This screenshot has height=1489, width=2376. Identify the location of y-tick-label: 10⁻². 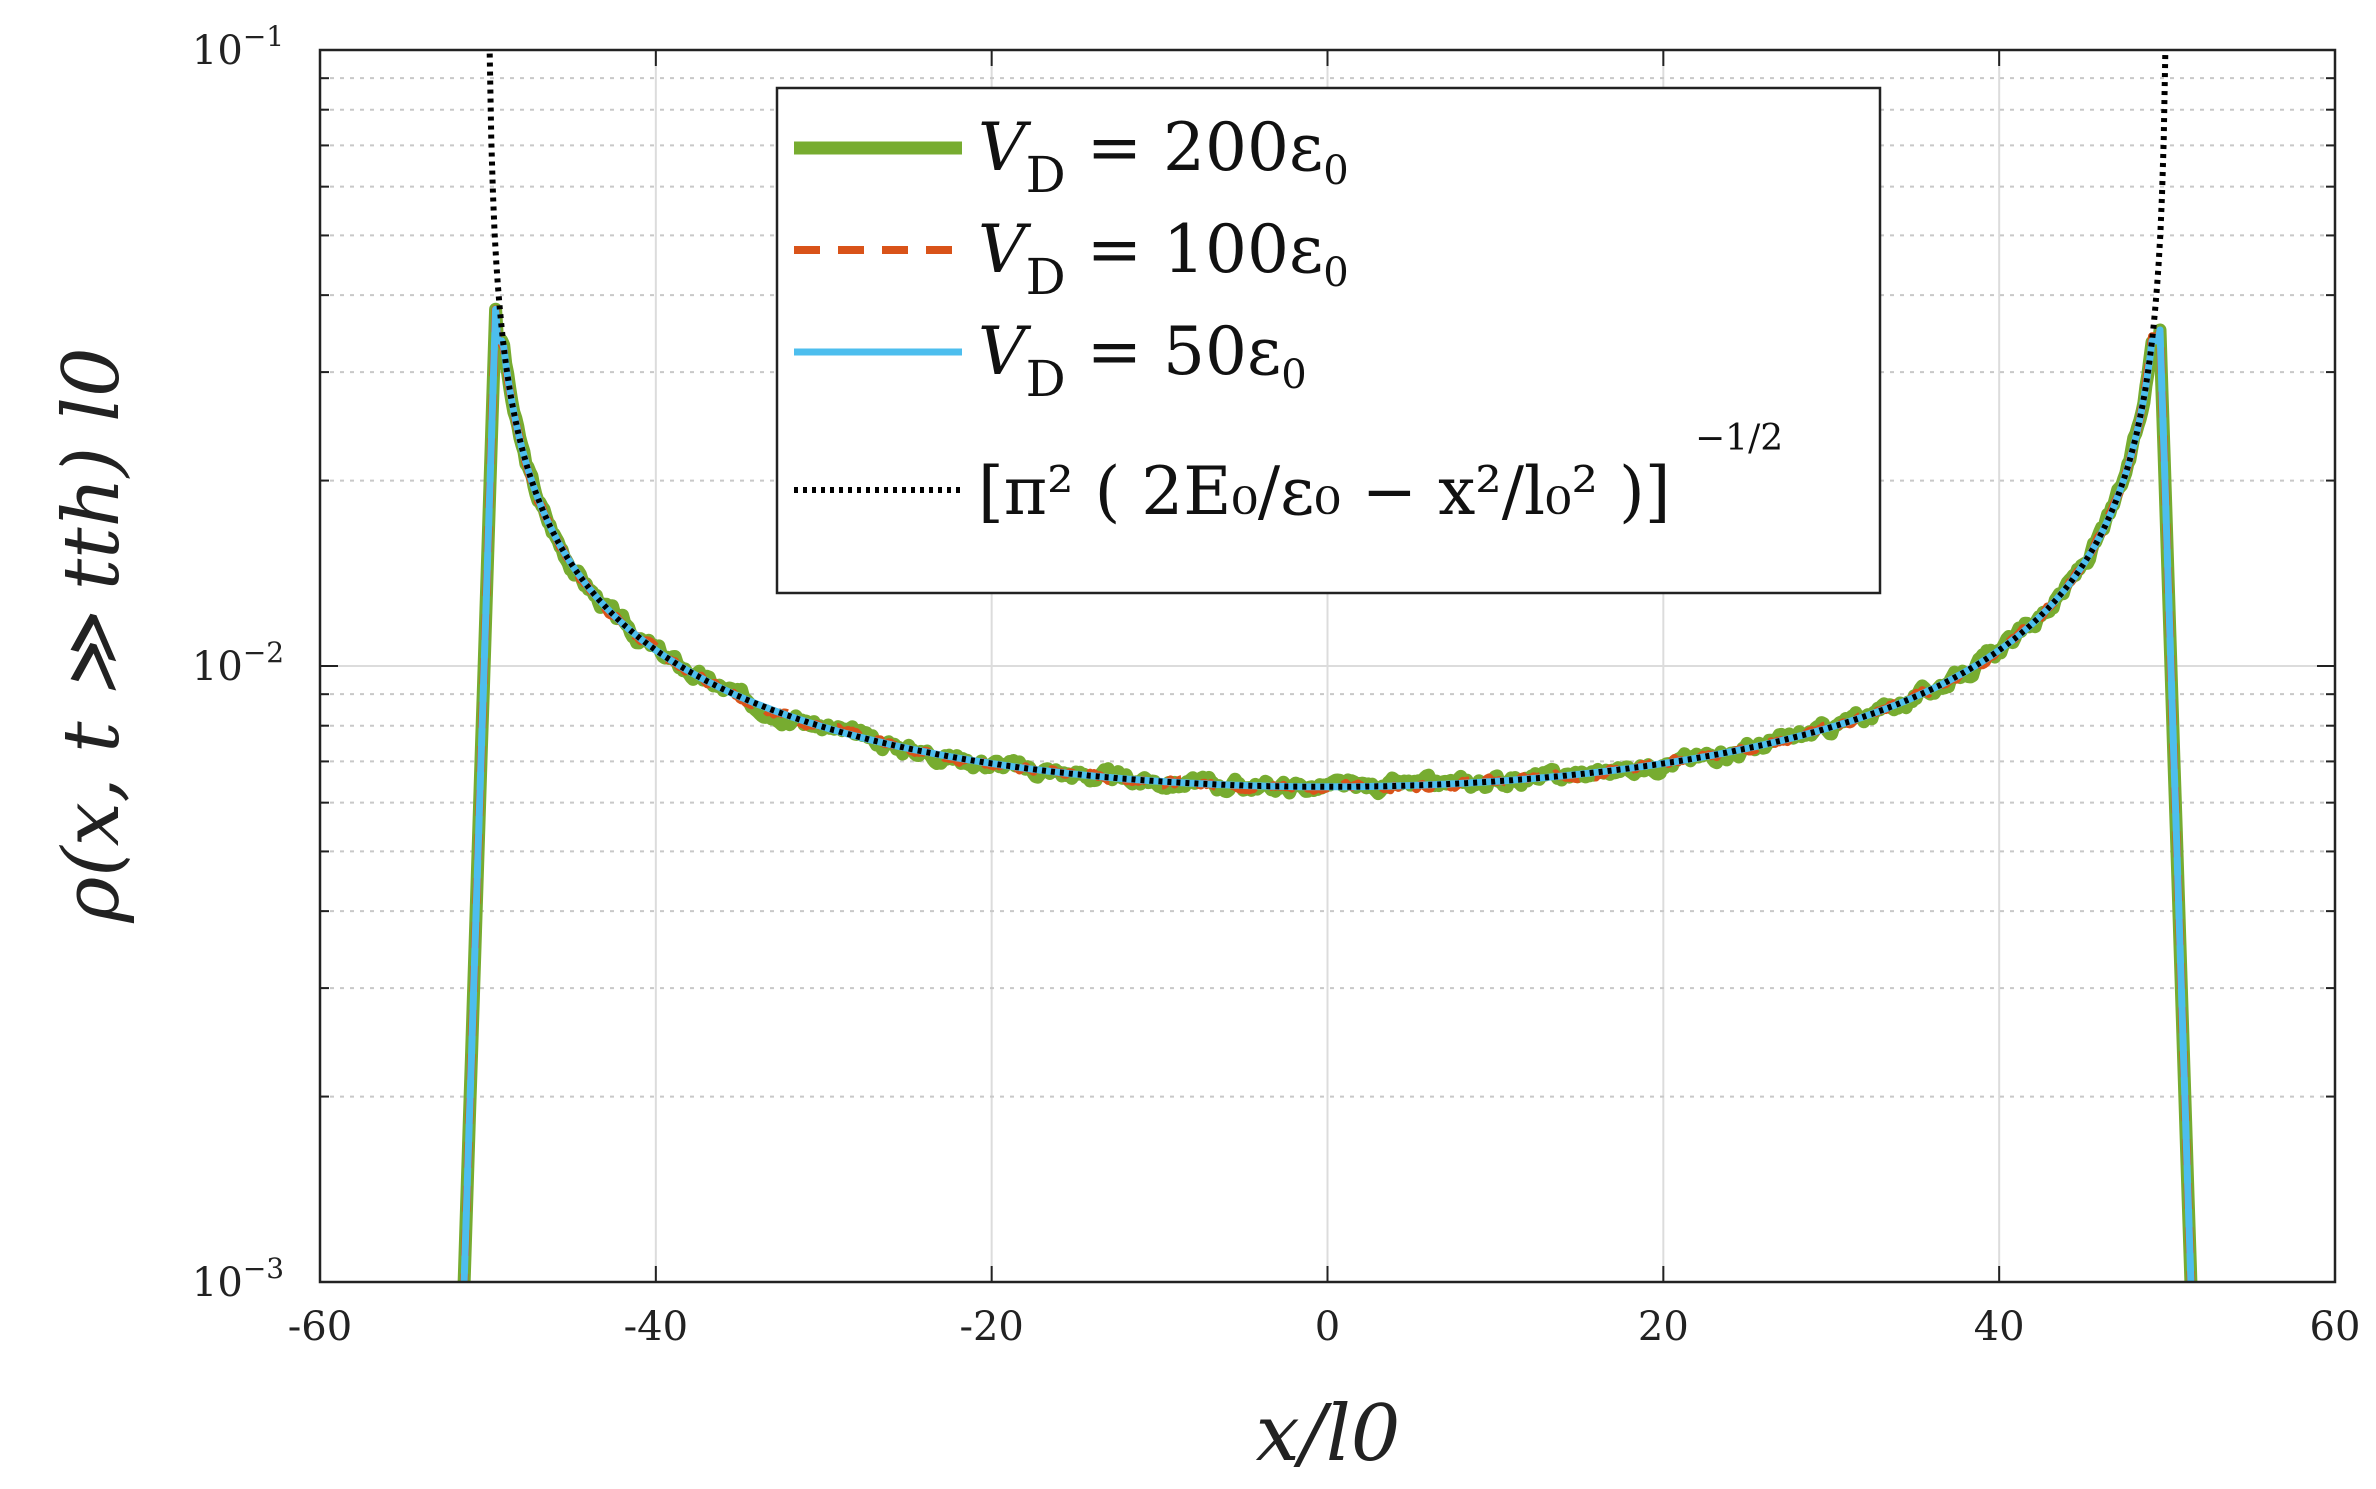
(238, 663).